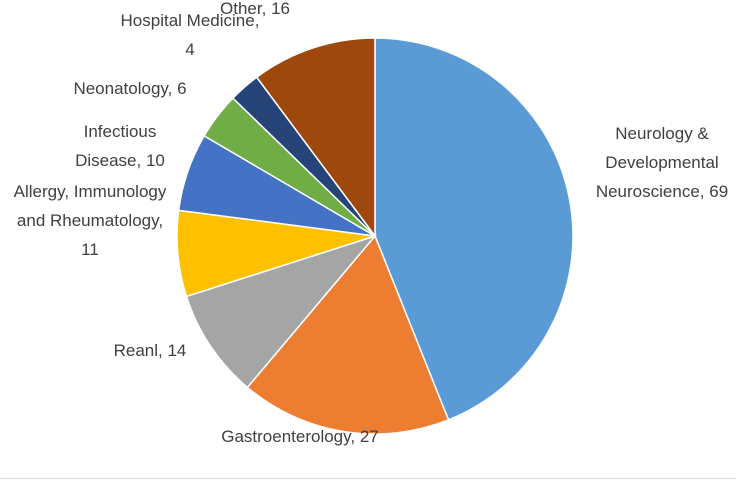 Image resolution: width=736 pixels, height=483 pixels. Describe the element at coordinates (177, 350) in the screenshot. I see `label-value: 14` at that location.